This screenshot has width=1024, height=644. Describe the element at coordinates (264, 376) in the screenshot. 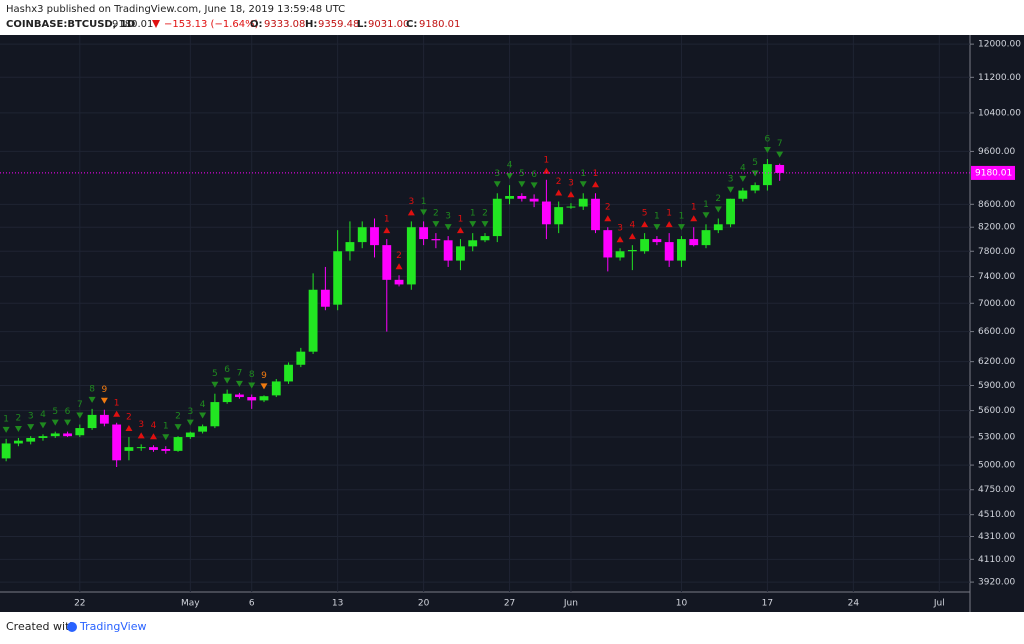

I see `td-count: 9` at that location.